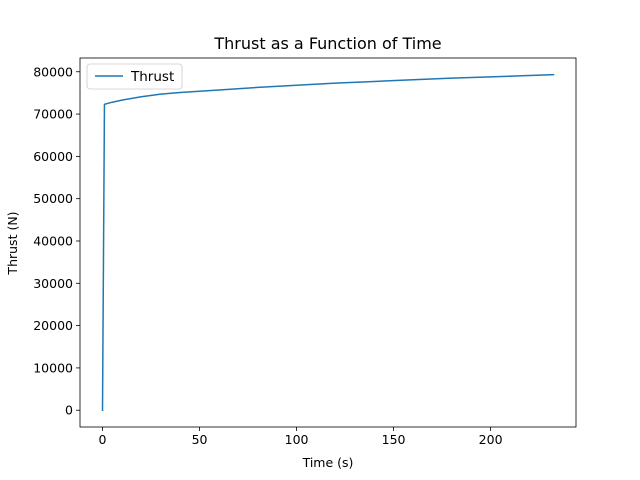 Image resolution: width=640 pixels, height=480 pixels. I want to click on y-tick-label: 50000, so click(53, 198).